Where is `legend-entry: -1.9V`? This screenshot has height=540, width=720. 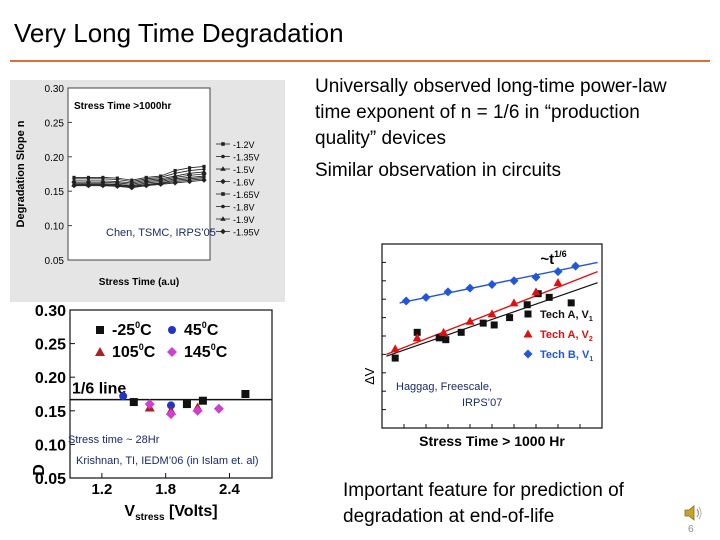
legend-entry: -1.9V is located at coordinates (244, 220).